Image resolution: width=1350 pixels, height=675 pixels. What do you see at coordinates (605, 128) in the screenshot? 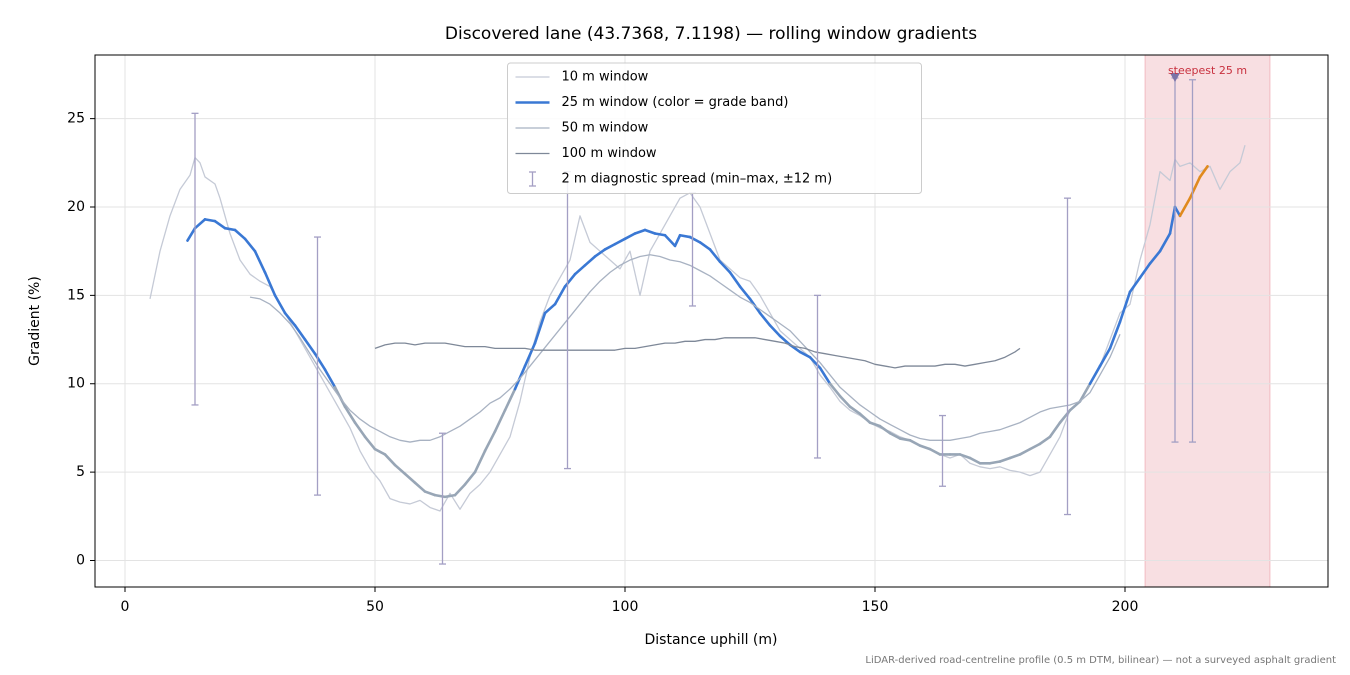
I see `legend-label: 50 m window` at bounding box center [605, 128].